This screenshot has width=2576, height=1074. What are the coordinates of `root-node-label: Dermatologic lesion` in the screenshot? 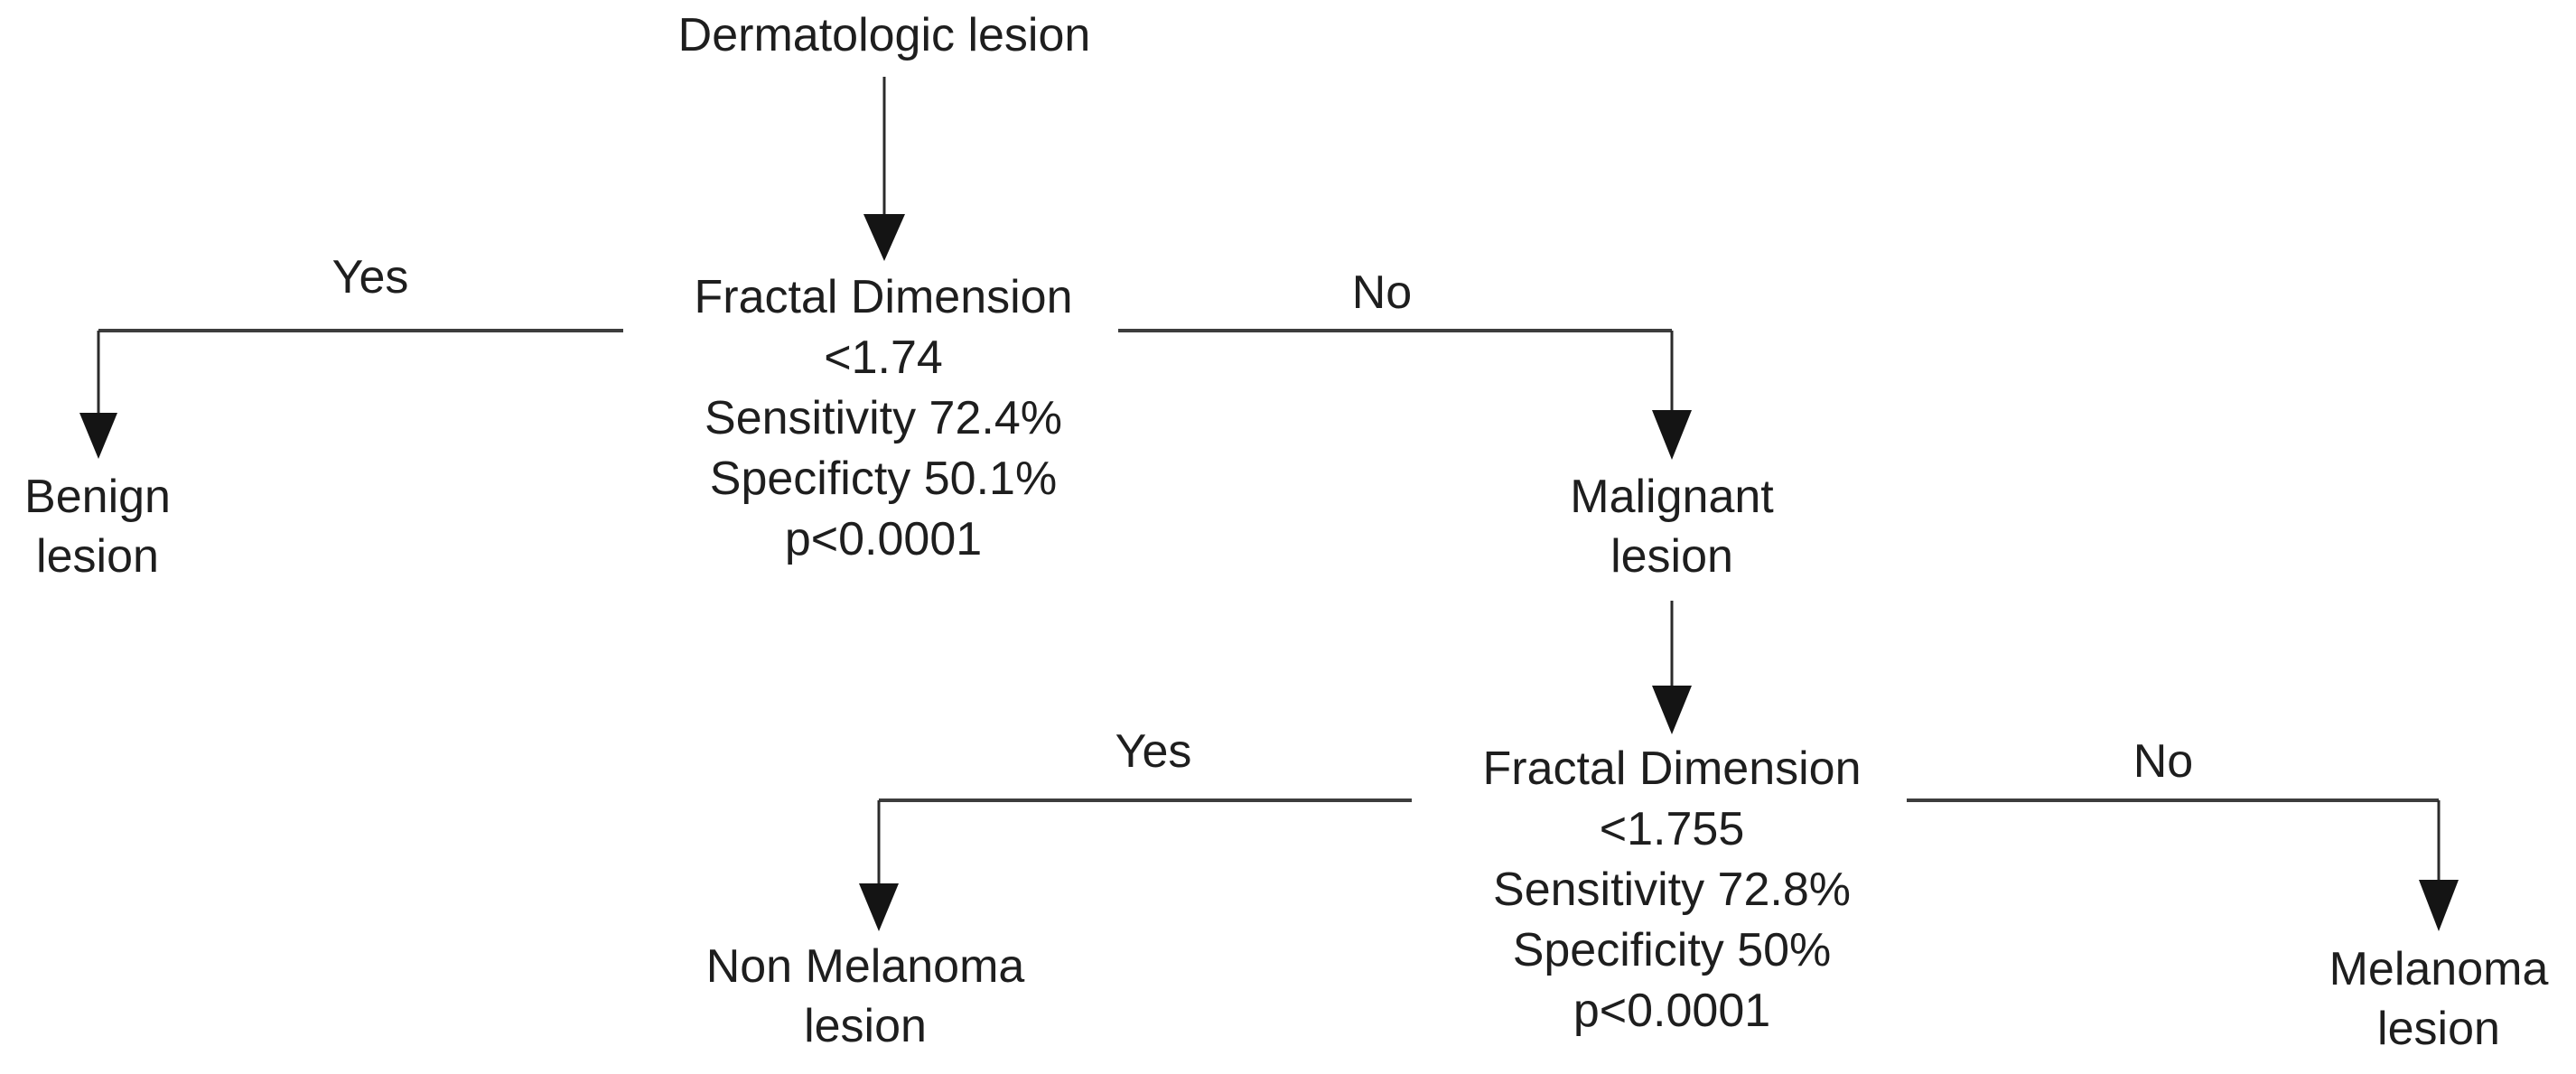 It's located at (884, 35).